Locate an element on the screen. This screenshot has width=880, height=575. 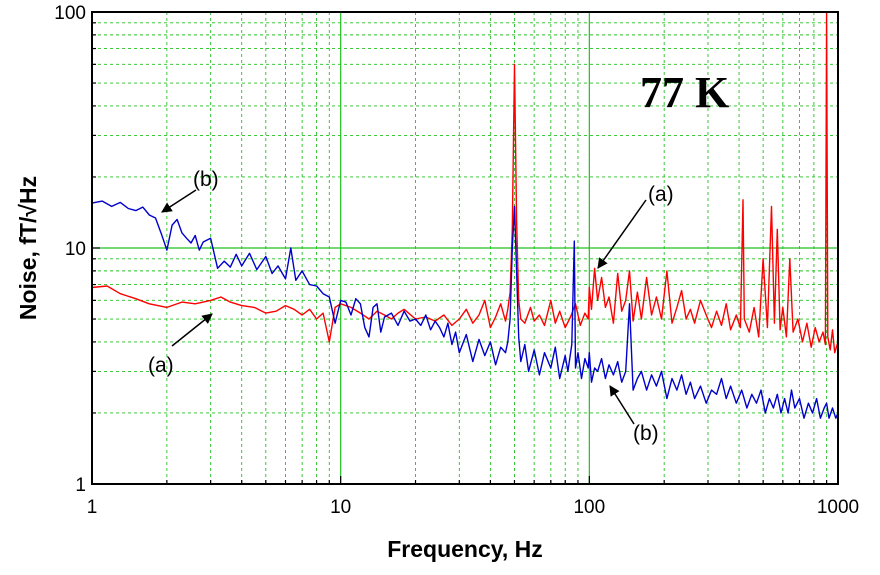
x-tick-label: 10 is located at coordinates (340, 507).